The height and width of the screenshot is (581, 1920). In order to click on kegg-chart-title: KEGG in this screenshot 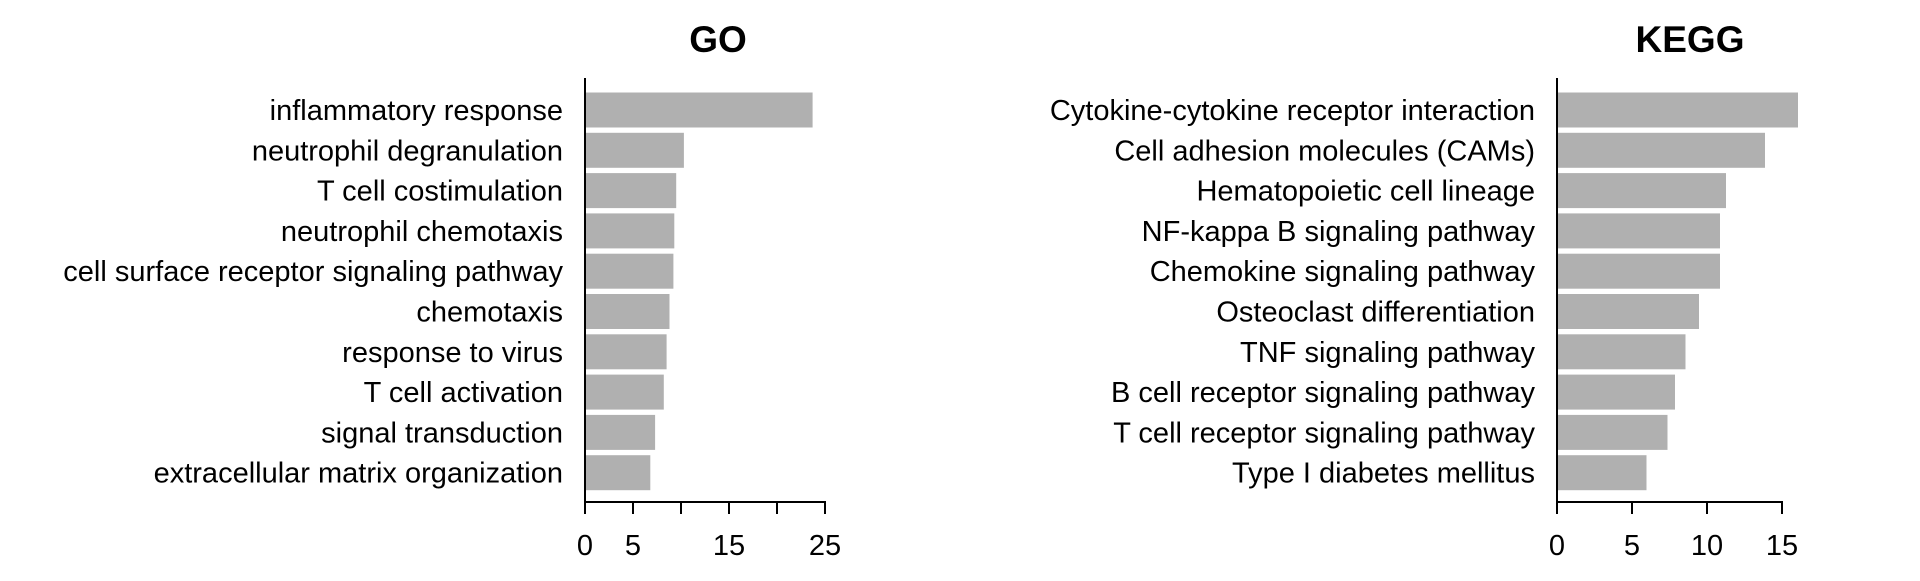, I will do `click(1690, 39)`.